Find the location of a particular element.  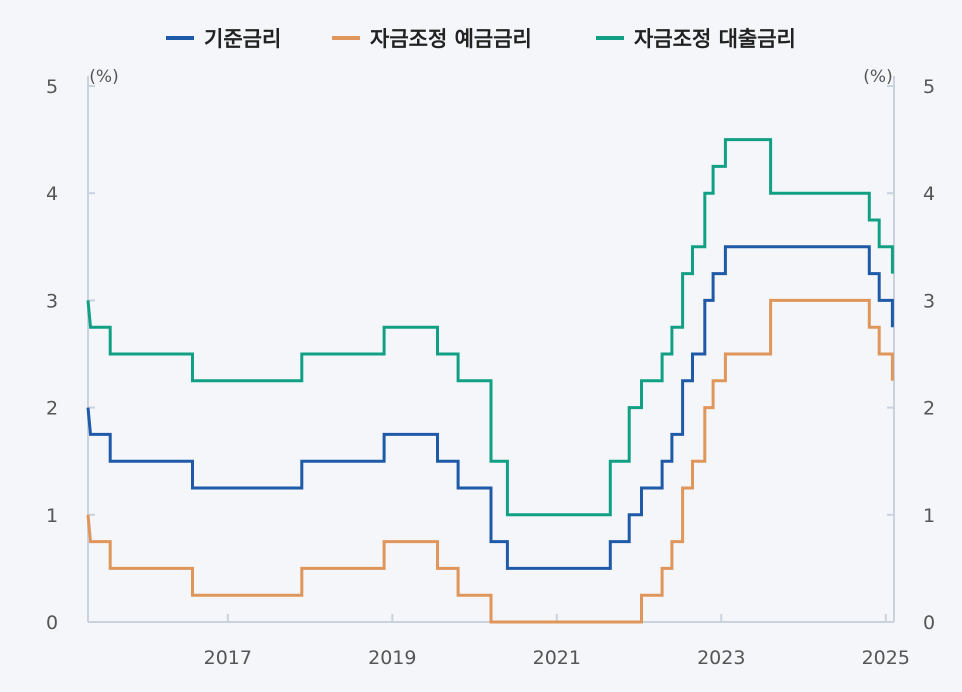

y-left-tick-label: 0 is located at coordinates (52, 623).